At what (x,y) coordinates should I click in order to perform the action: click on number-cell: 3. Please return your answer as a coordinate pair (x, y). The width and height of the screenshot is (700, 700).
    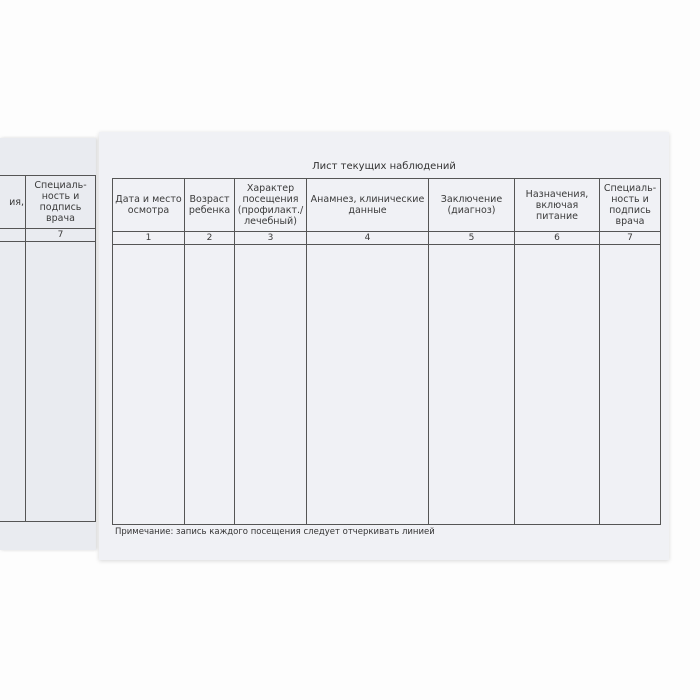
    Looking at the image, I should click on (270, 238).